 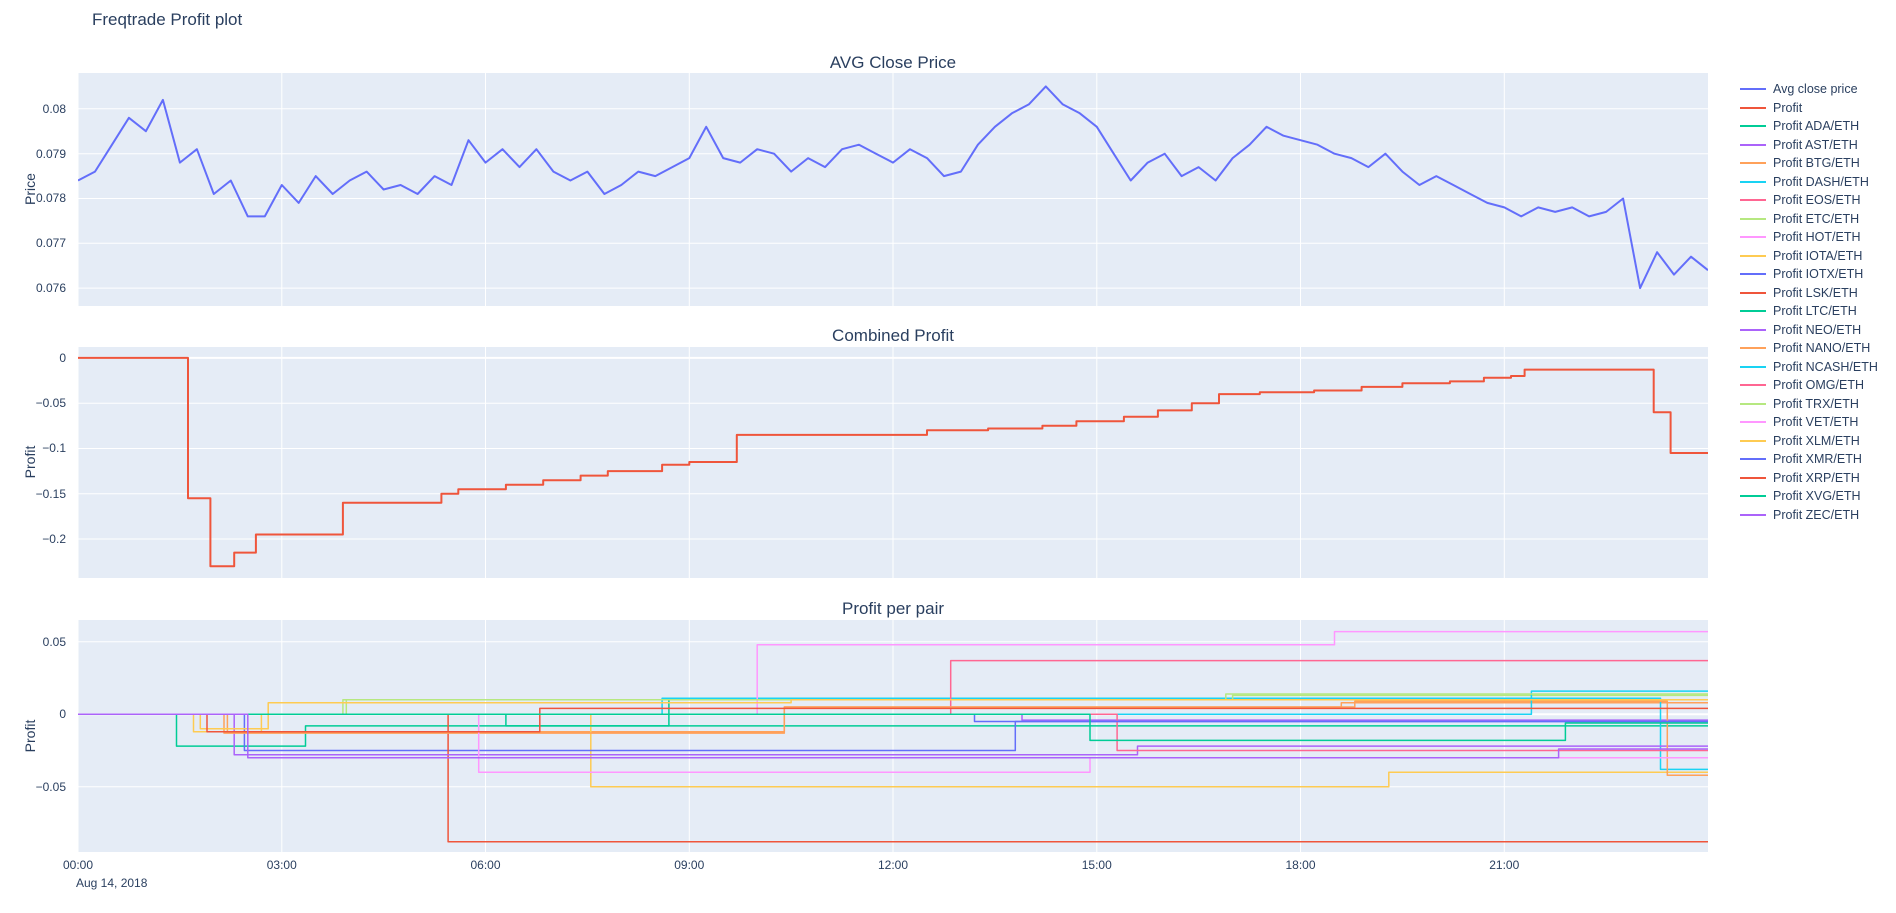 I want to click on x-tick-label: 06:00, so click(x=485, y=865).